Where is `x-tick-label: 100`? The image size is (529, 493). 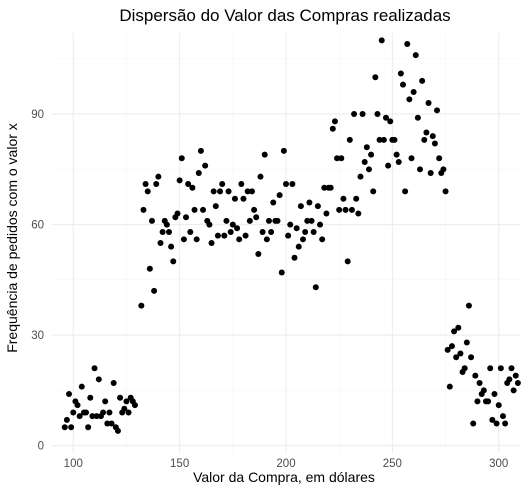 x-tick-label: 100 is located at coordinates (73, 464).